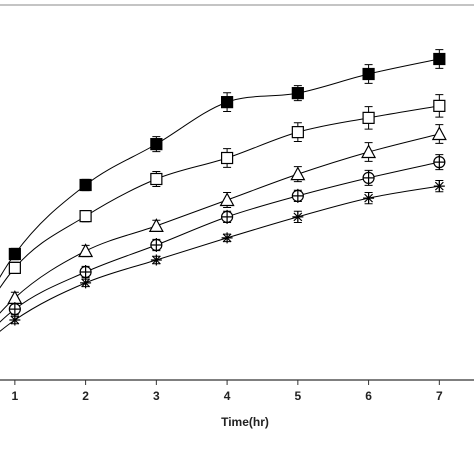 Image resolution: width=474 pixels, height=474 pixels. I want to click on x-tick-label: 1, so click(15, 396).